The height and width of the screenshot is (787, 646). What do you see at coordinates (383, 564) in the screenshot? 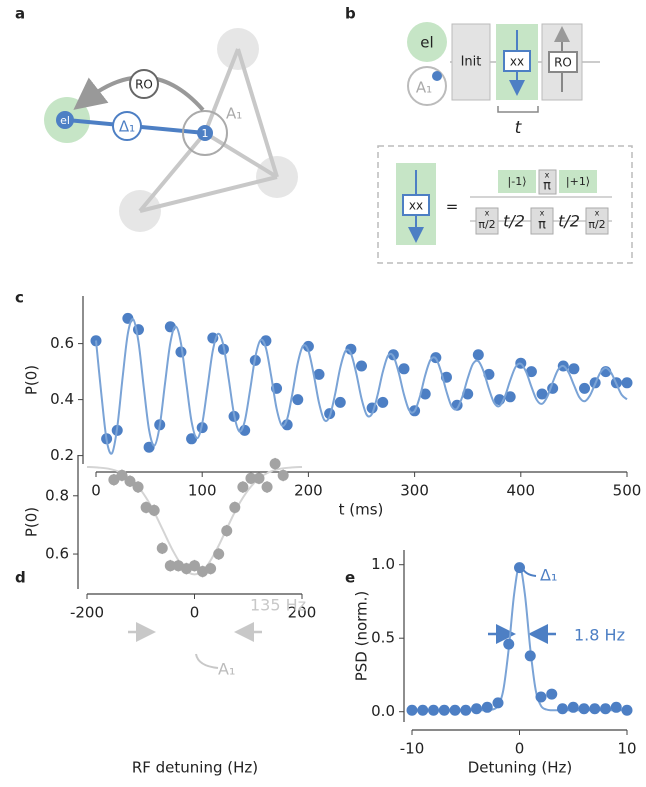
I see `y-tick-label: 1.0` at bounding box center [383, 564].